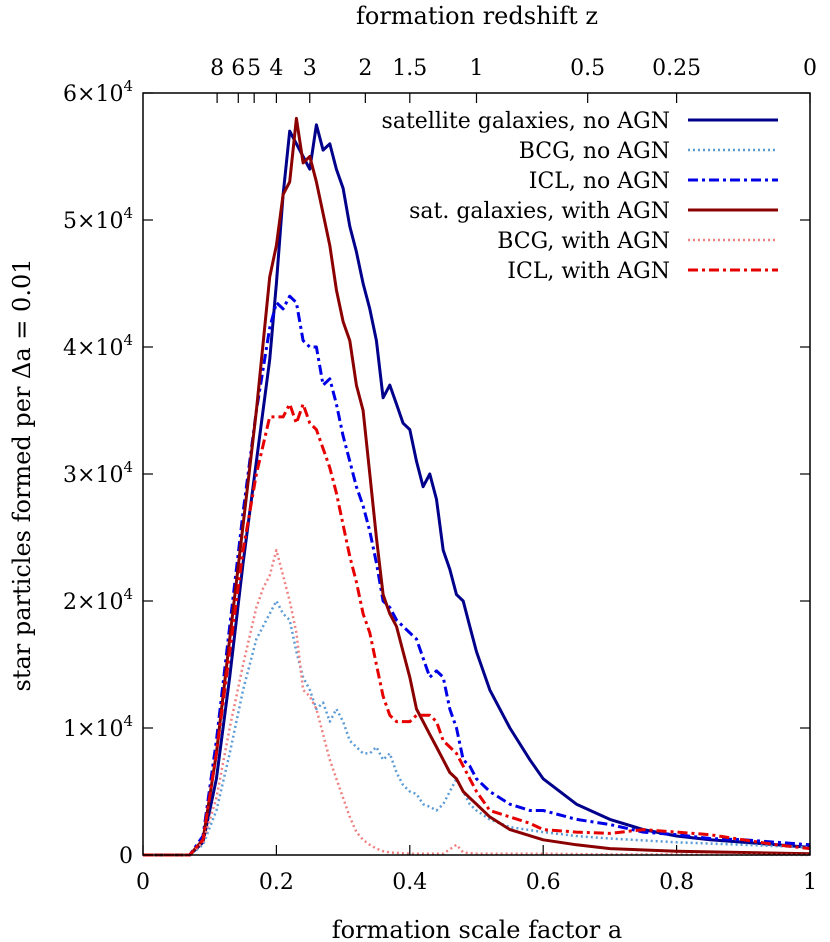 Image resolution: width=830 pixels, height=942 pixels. I want to click on top-tick-label: 3, so click(310, 68).